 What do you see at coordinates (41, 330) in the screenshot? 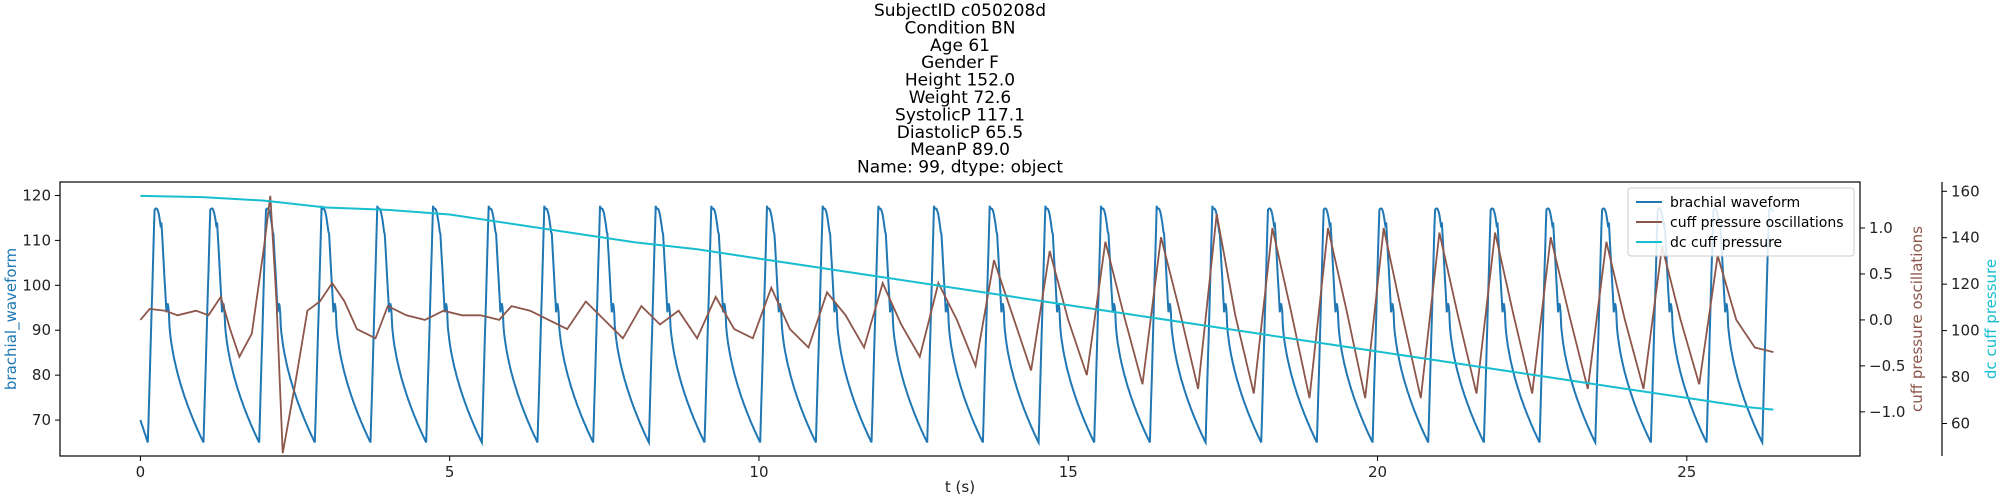
I see `y-left-tick-label: 90` at bounding box center [41, 330].